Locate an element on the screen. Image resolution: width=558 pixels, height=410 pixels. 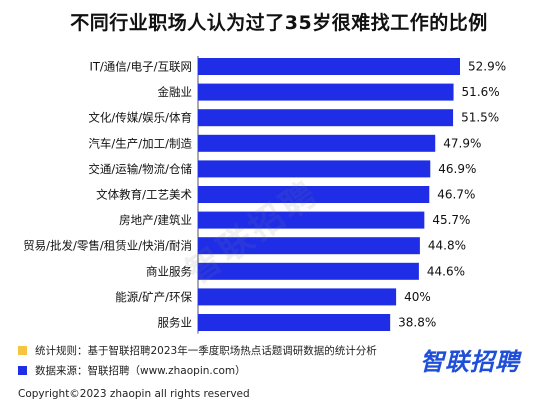
value-label-7: 44.8% is located at coordinates (447, 246).